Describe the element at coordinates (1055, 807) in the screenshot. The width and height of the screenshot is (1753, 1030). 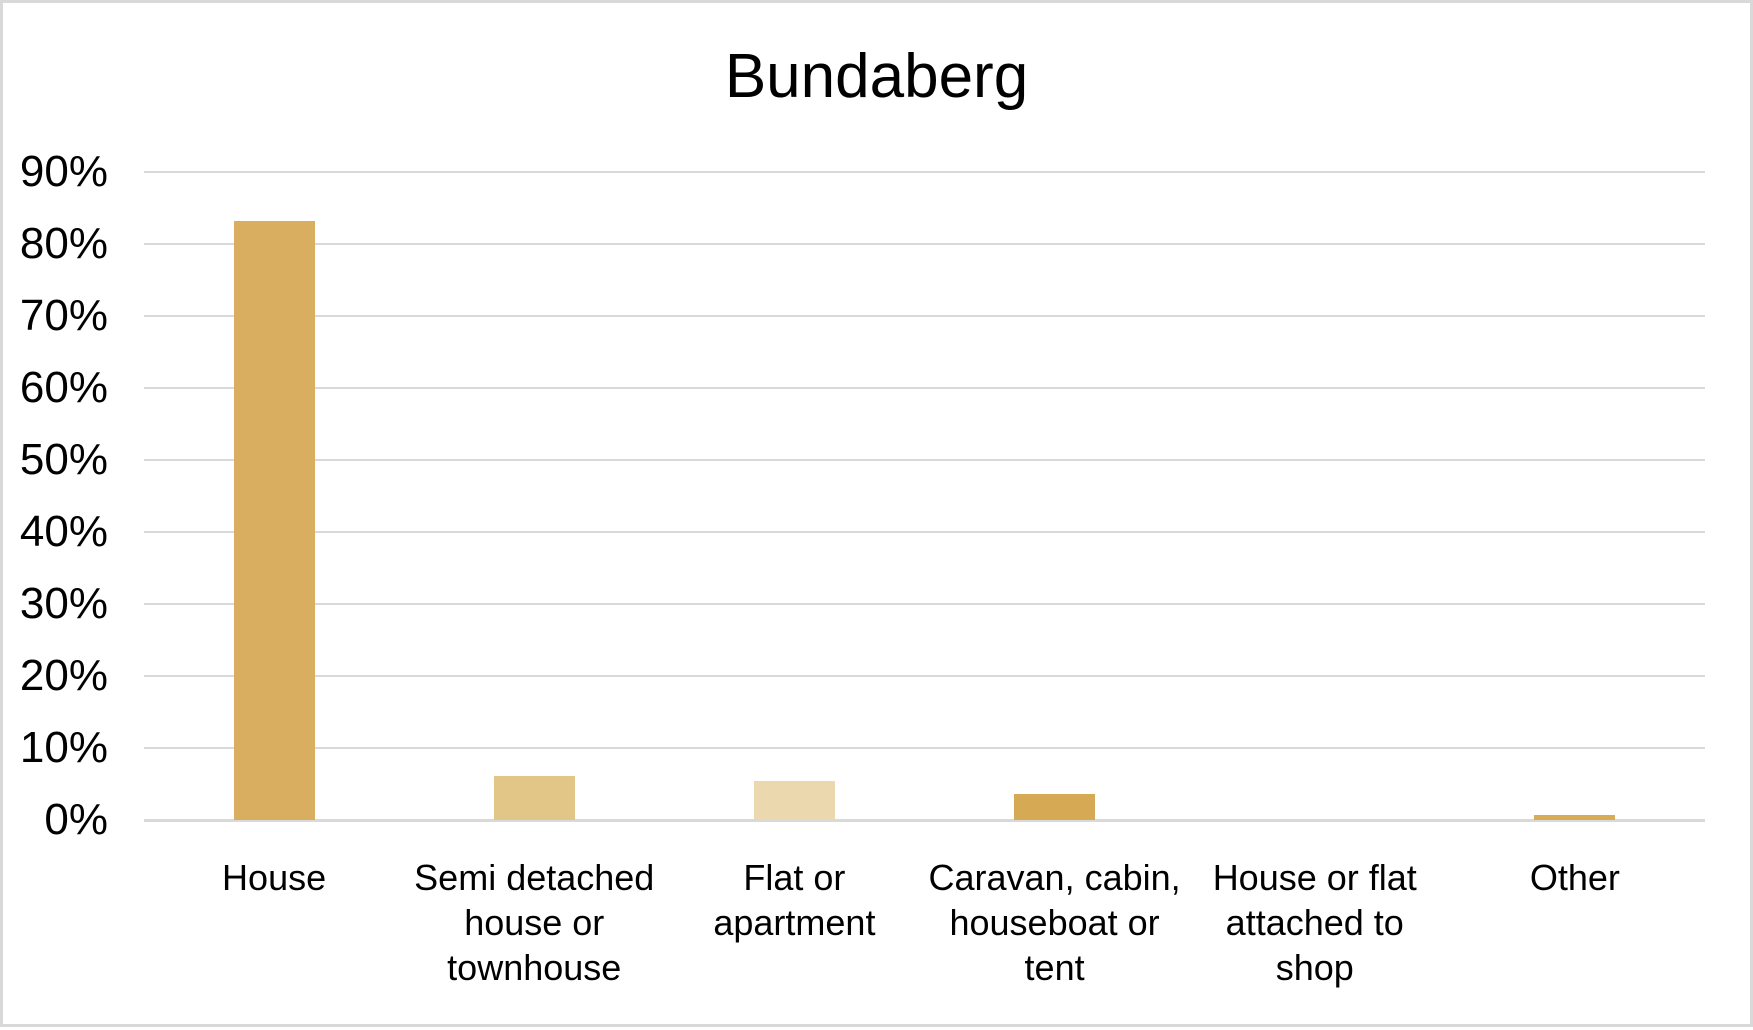
I see `bar-caravan-cabin-houseboat-or-tent` at that location.